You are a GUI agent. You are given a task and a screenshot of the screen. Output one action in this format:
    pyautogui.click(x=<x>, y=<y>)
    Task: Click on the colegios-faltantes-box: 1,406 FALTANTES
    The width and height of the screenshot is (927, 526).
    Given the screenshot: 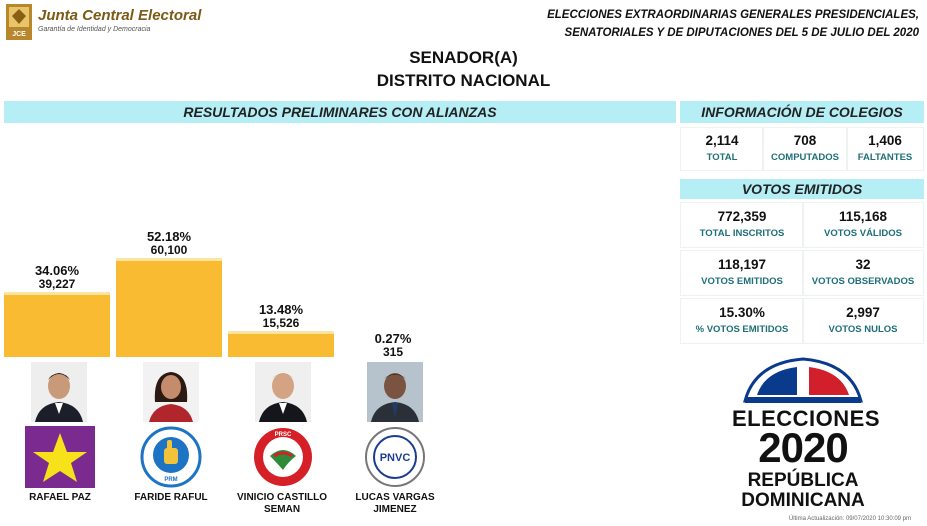 What is the action you would take?
    pyautogui.click(x=885, y=149)
    